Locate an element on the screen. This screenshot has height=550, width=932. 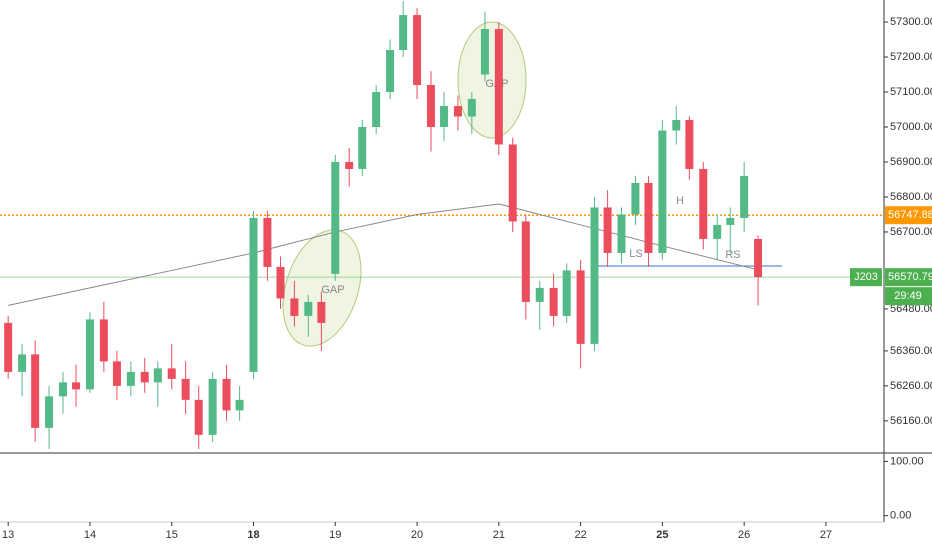
y-tick-label: 56160.00 is located at coordinates (911, 421).